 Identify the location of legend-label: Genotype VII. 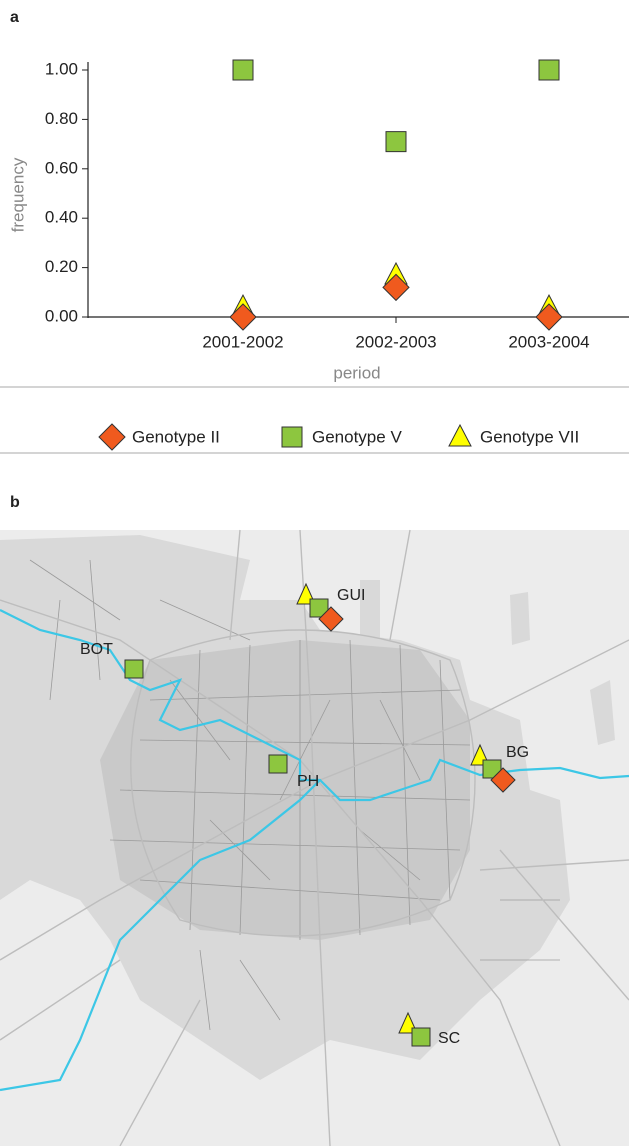
(529, 436).